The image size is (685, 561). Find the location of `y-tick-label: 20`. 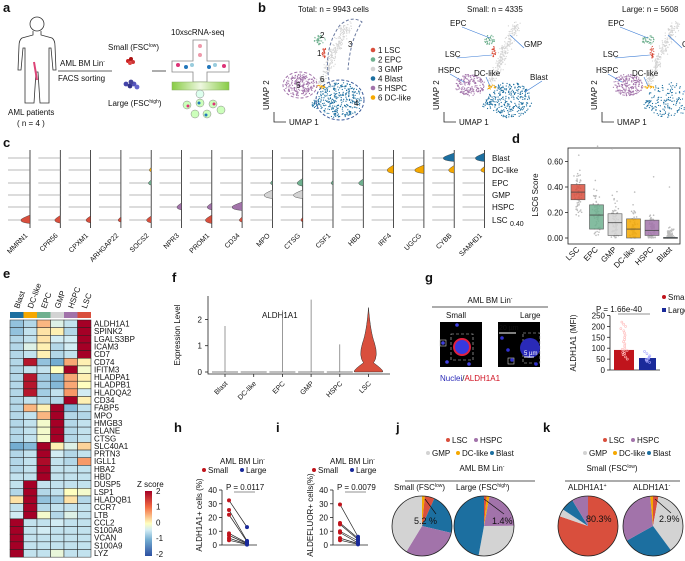

y-tick-label: 20 is located at coordinates (212, 518).